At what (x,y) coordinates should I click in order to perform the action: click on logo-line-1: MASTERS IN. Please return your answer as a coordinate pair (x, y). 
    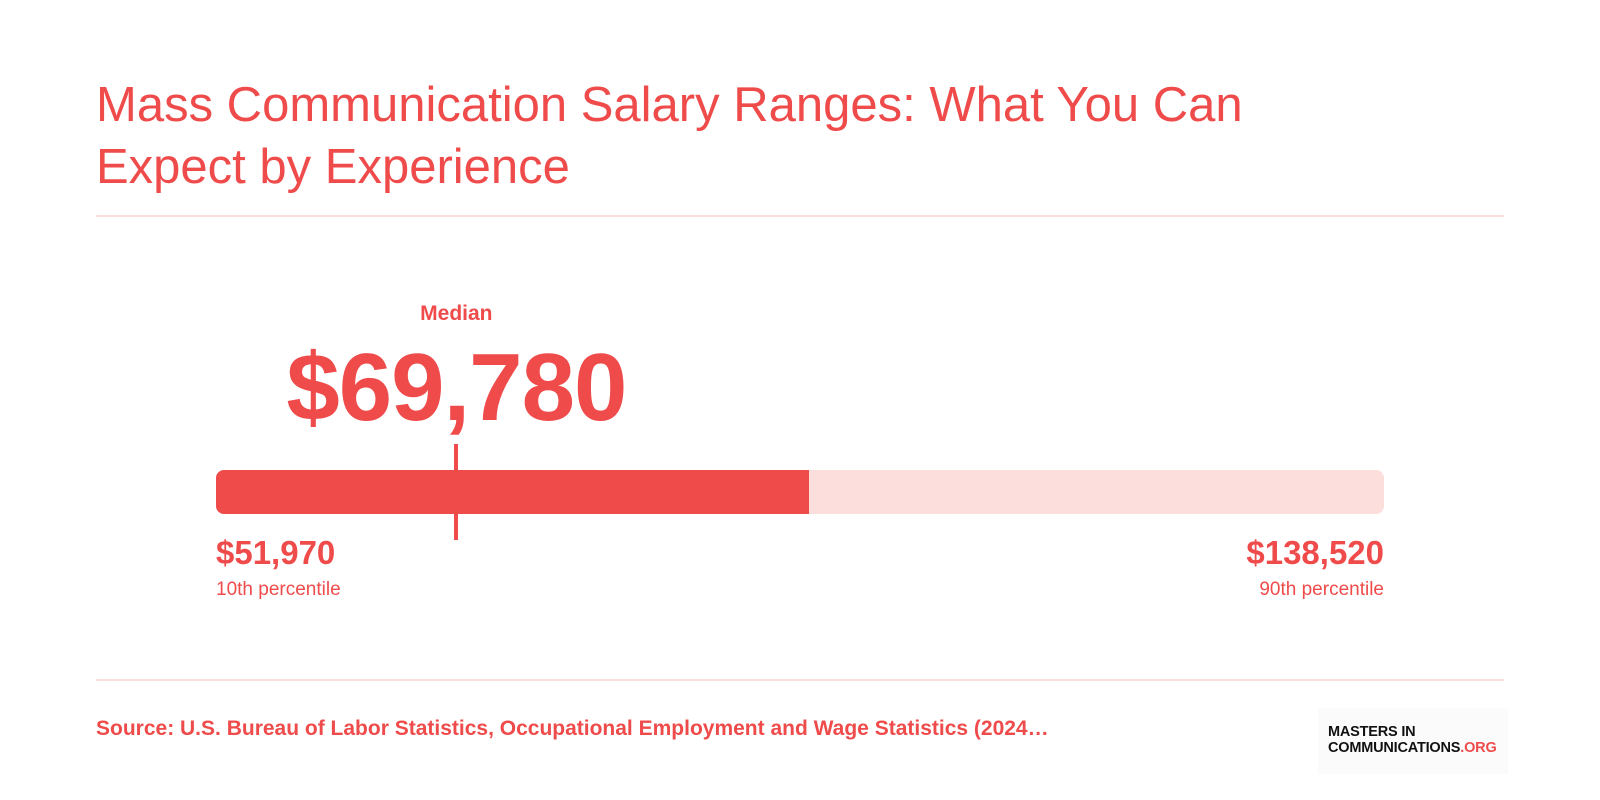
    Looking at the image, I should click on (1372, 732).